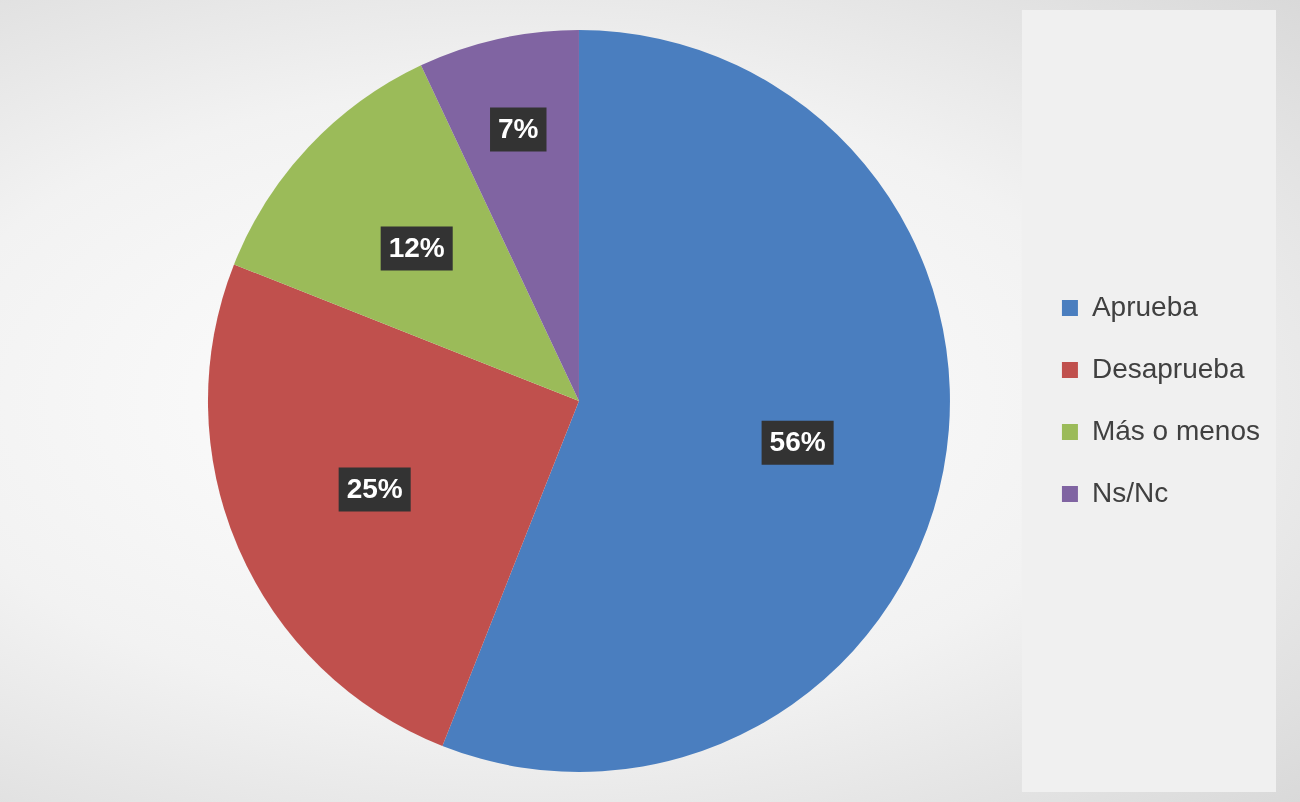 This screenshot has height=802, width=1300. I want to click on data-label: 56%, so click(797, 442).